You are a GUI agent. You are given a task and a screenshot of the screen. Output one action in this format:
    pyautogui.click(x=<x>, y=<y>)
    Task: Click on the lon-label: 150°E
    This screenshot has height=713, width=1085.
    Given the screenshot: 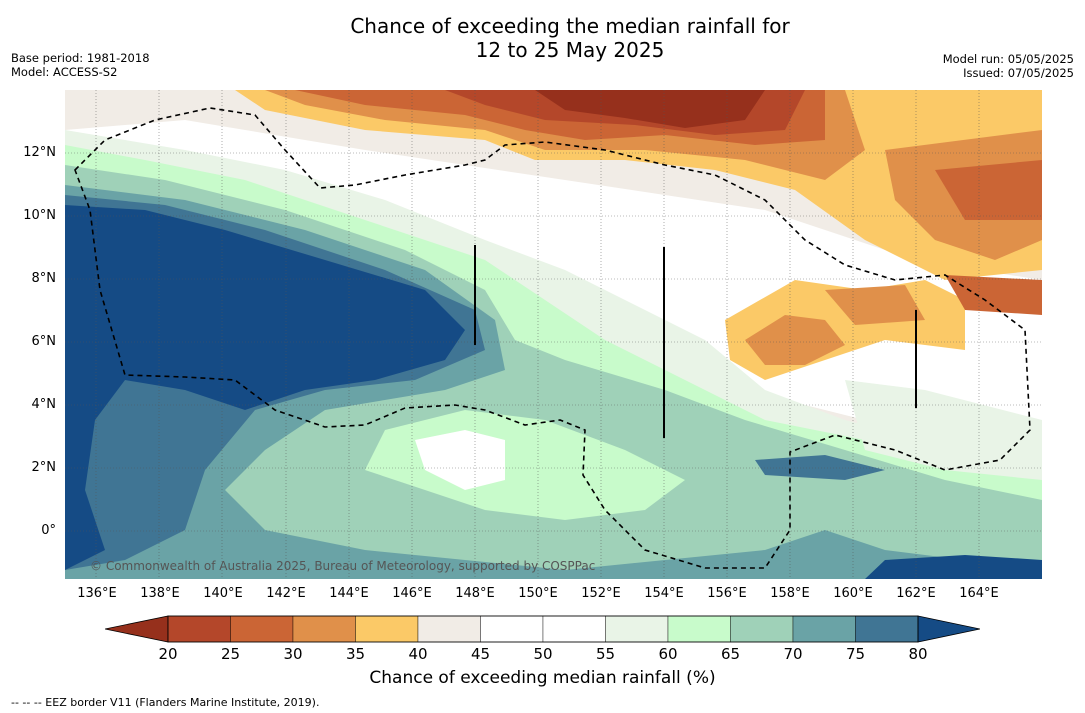 What is the action you would take?
    pyautogui.click(x=538, y=593)
    